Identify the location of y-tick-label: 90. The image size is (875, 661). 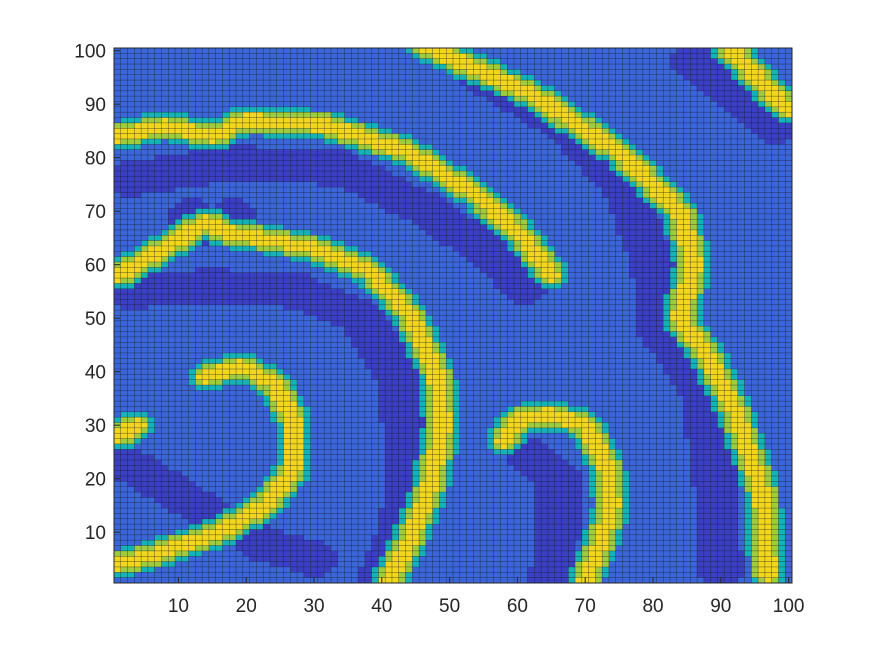
(95, 105).